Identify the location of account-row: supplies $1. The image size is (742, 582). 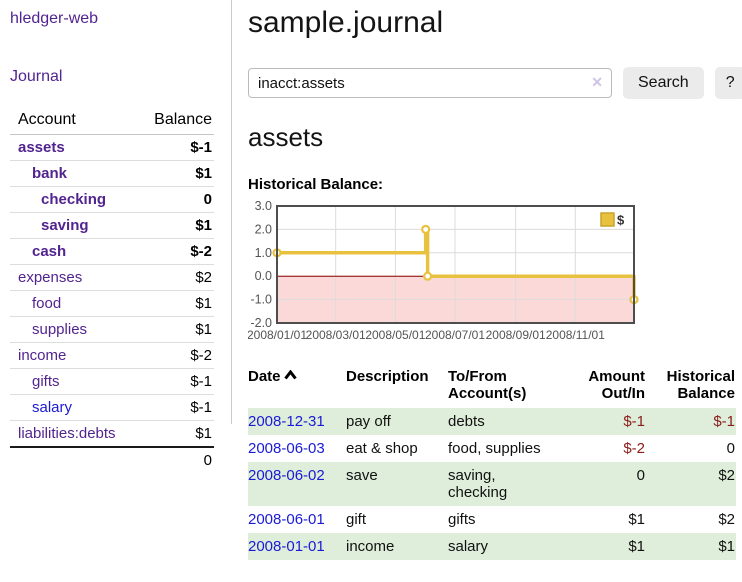
(112, 329).